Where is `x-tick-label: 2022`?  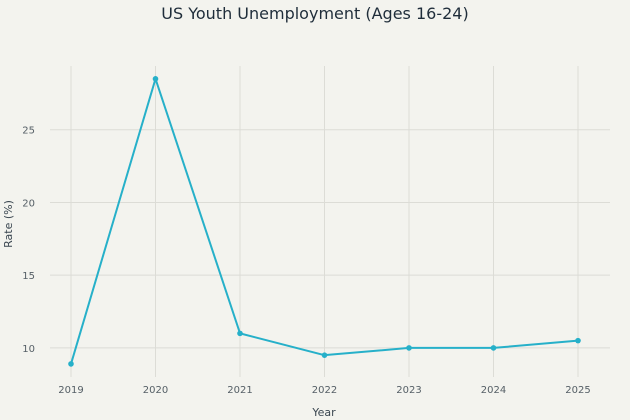 x-tick-label: 2022 is located at coordinates (324, 390).